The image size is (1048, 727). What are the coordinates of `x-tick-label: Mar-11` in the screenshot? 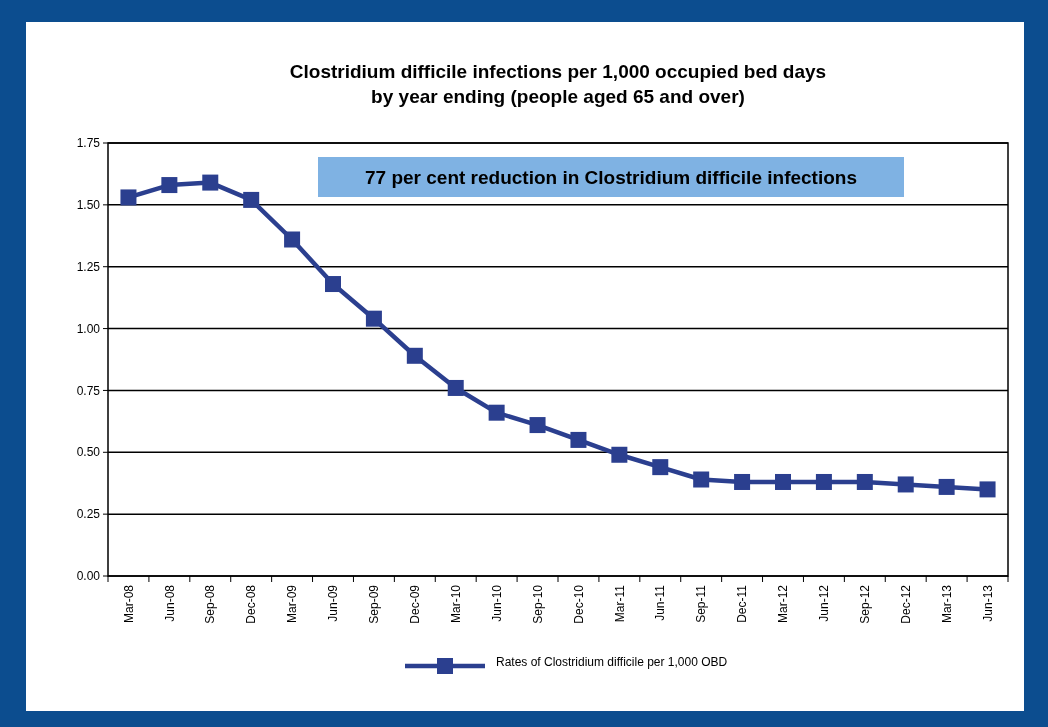 It's located at (619, 603).